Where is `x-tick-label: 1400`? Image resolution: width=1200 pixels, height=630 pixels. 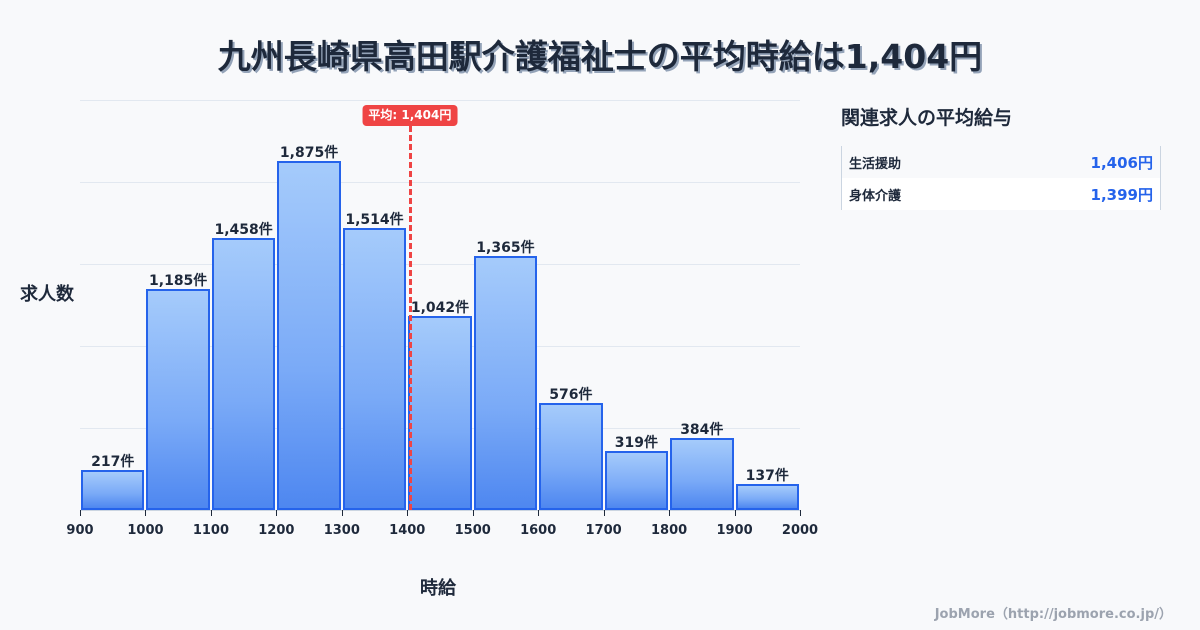 x-tick-label: 1400 is located at coordinates (407, 530).